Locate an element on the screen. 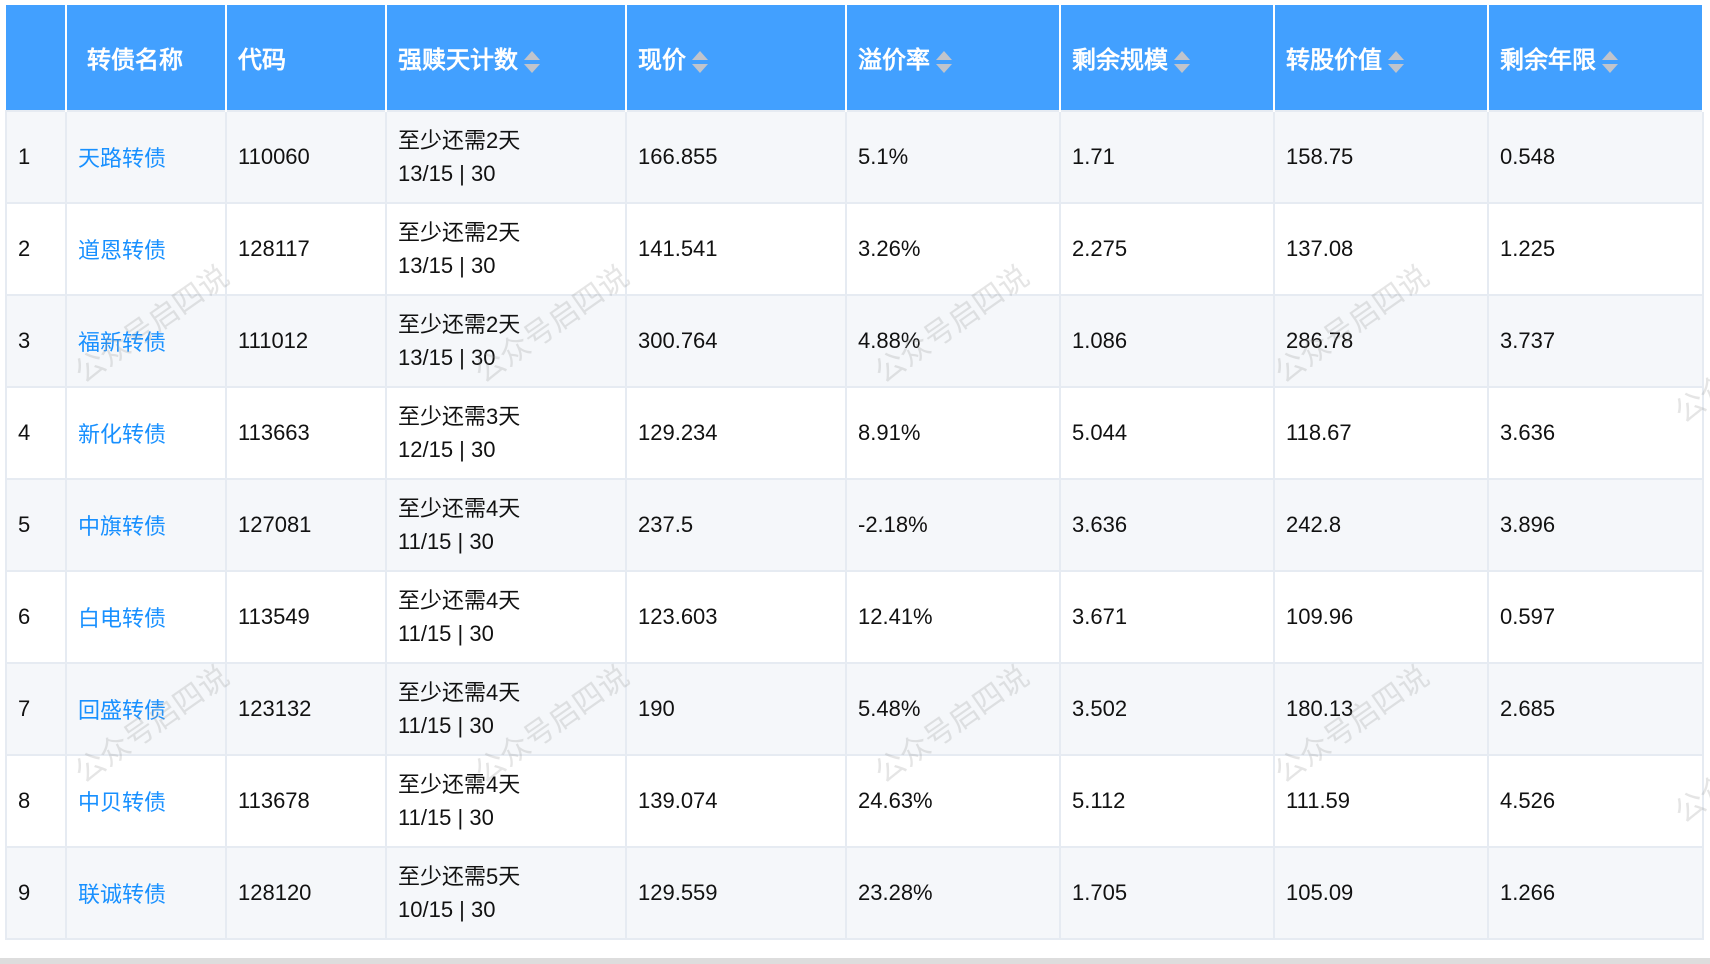  price: 123.603 is located at coordinates (736, 617).